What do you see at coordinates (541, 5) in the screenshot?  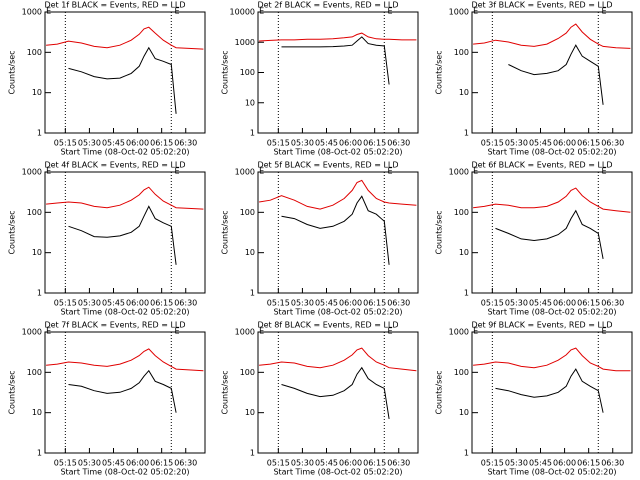 I see `chart-title: Det 3f BLACK = Events, RED = LLD` at bounding box center [541, 5].